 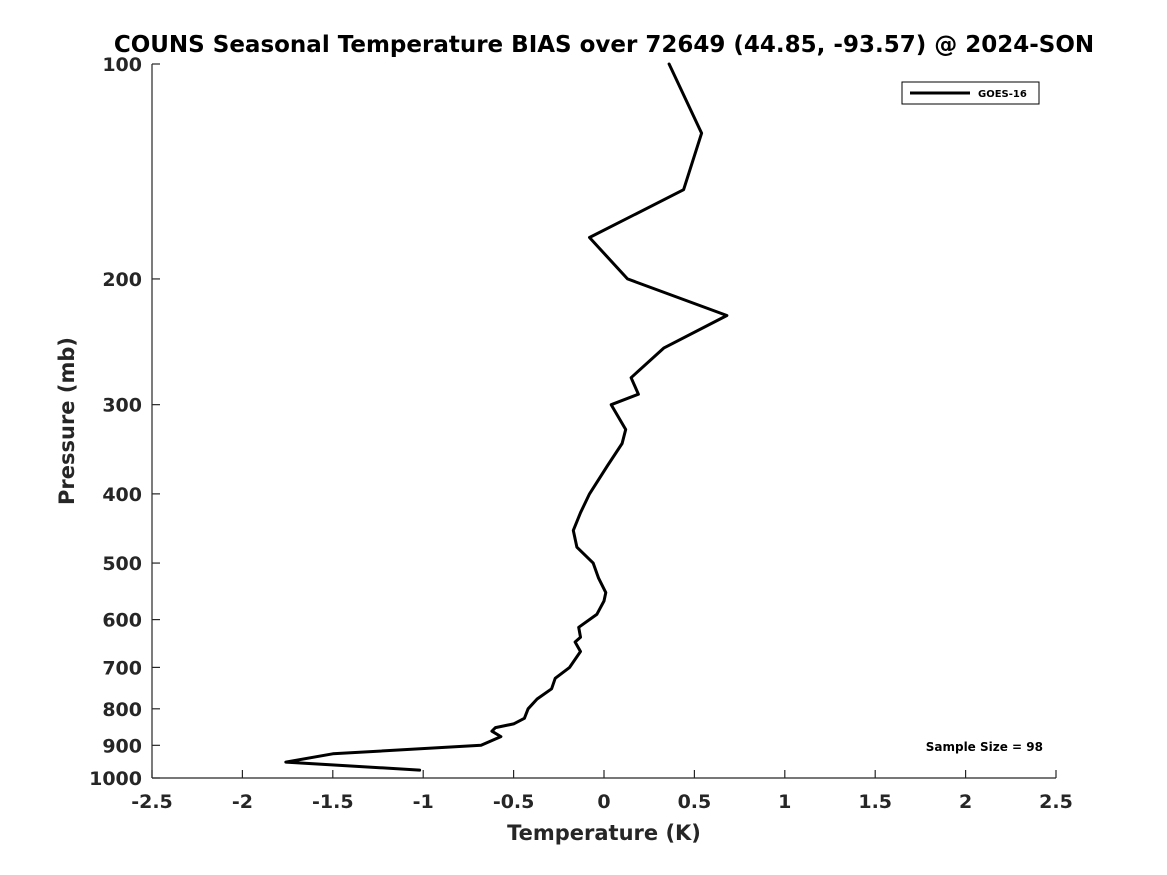 What do you see at coordinates (122, 65) in the screenshot?
I see `y-tick-label: 100` at bounding box center [122, 65].